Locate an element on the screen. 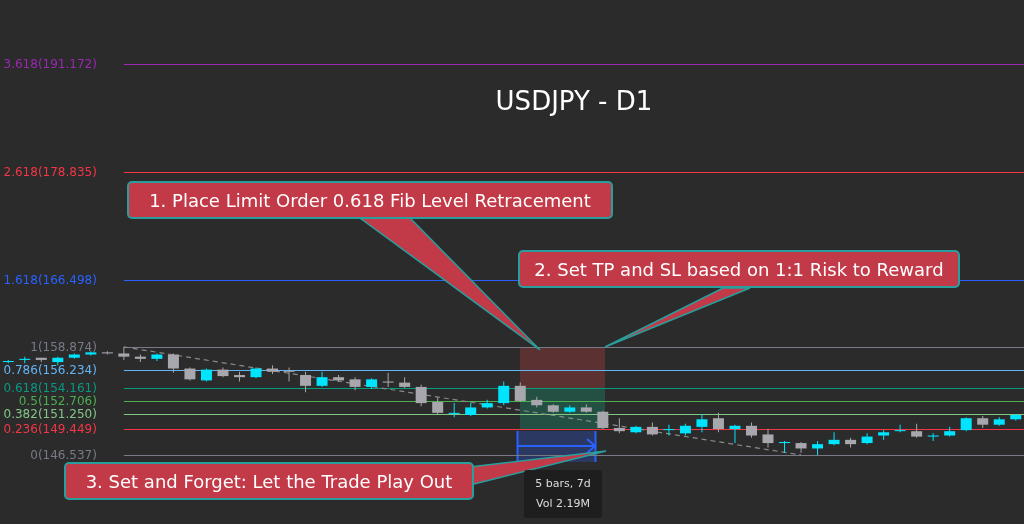 This screenshot has width=1024, height=524. ref-line-label: 1.618(166.498) is located at coordinates (50, 279).